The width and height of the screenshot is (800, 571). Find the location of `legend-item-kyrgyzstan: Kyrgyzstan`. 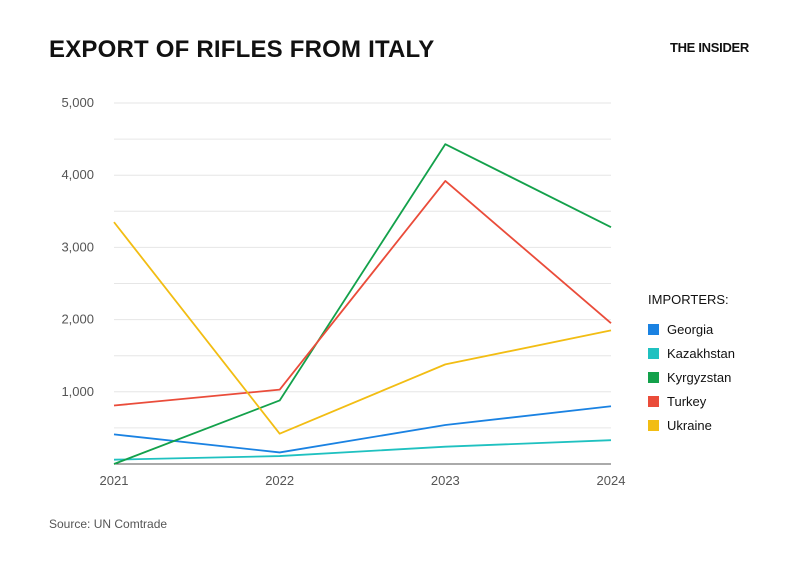

legend-item-kyrgyzstan: Kyrgyzstan is located at coordinates (691, 377).